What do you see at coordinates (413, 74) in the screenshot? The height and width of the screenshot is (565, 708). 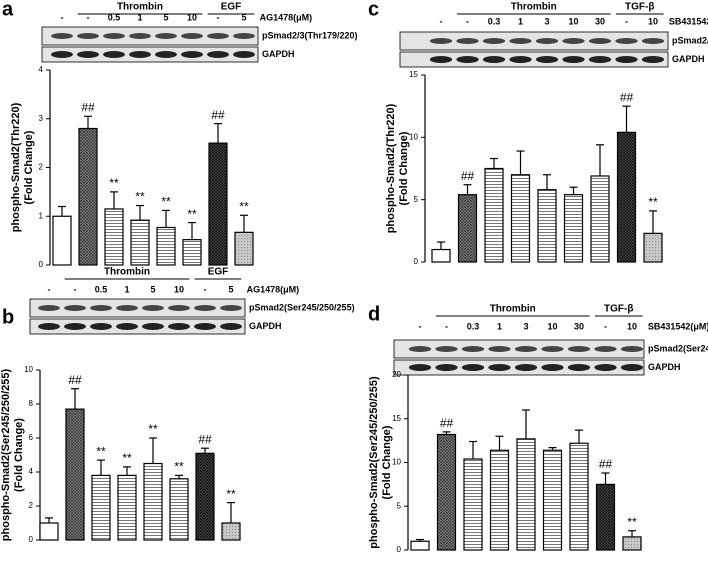 I see `y-tick-label: 15` at bounding box center [413, 74].